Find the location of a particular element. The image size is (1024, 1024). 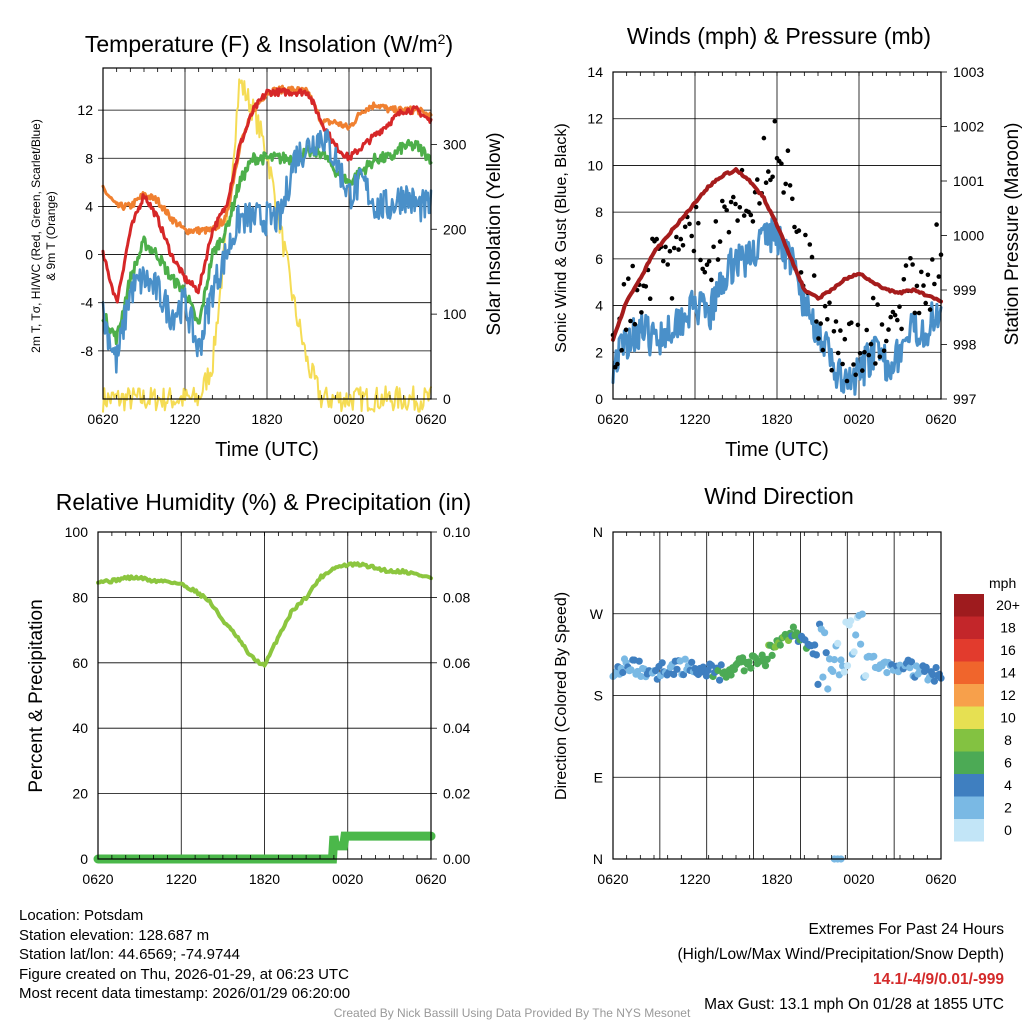

legend-label: 4 is located at coordinates (1008, 785).